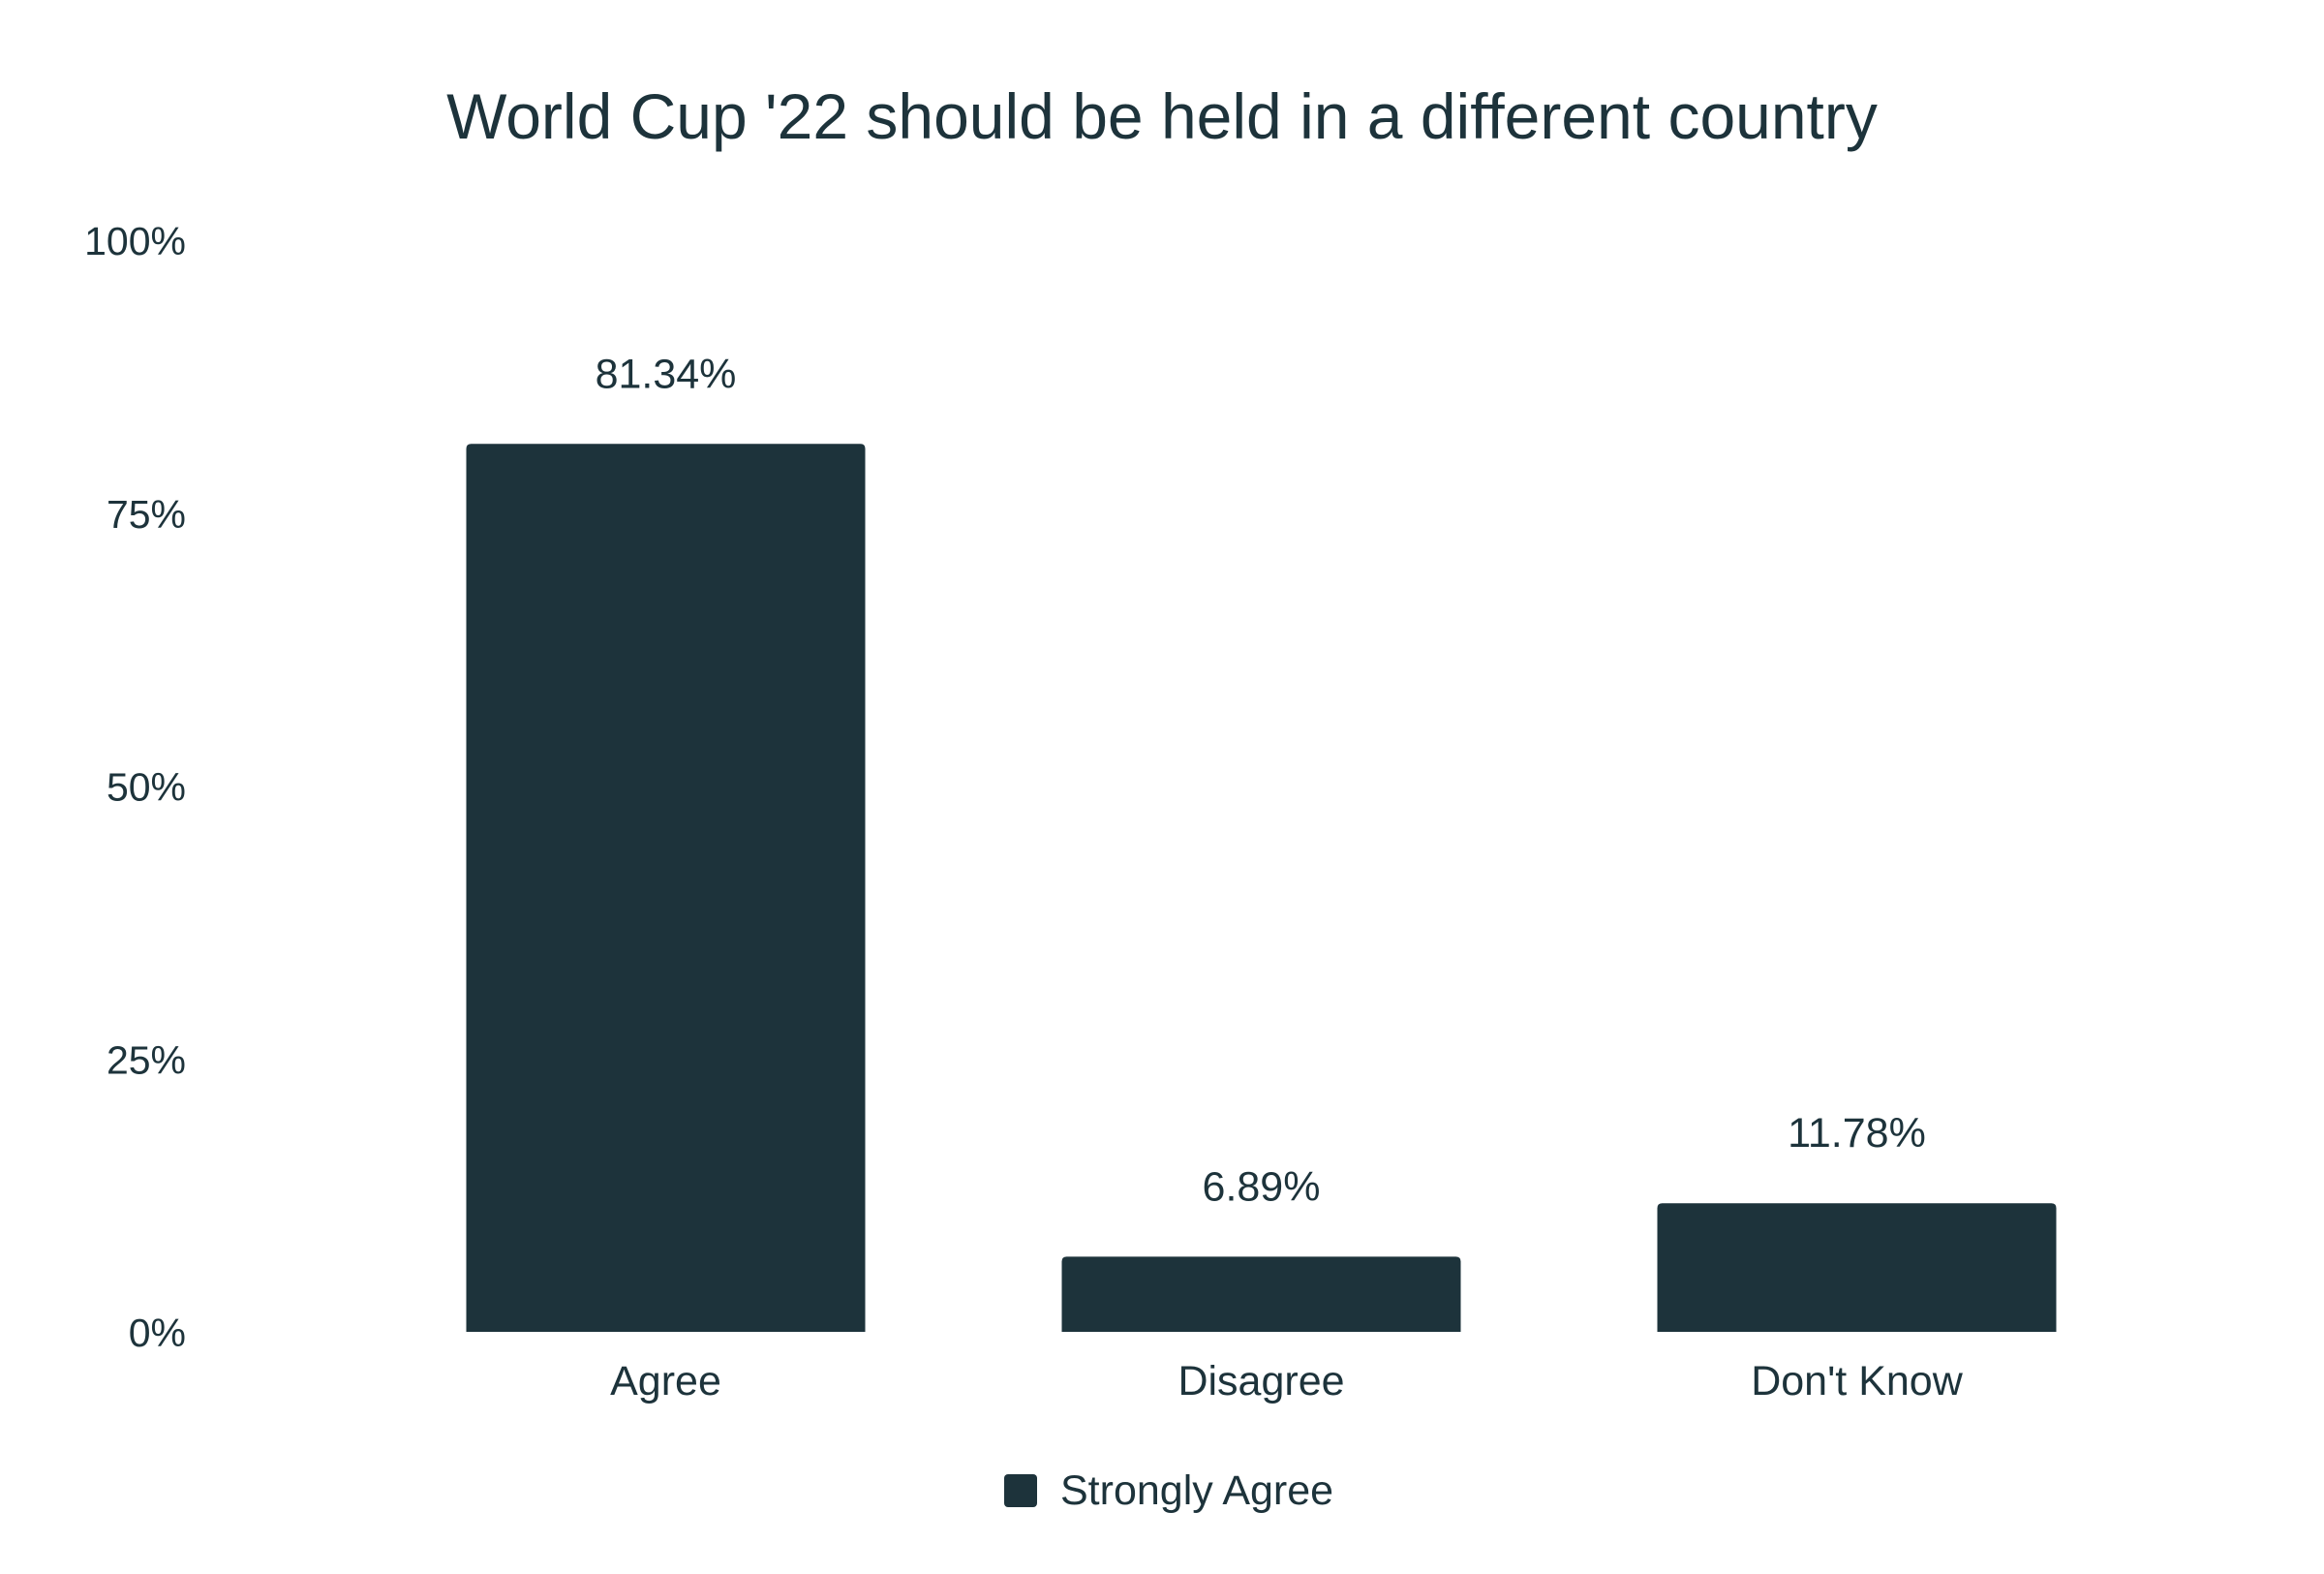 Image resolution: width=2324 pixels, height=1574 pixels. What do you see at coordinates (146, 514) in the screenshot?
I see `y-tick-label: 75%` at bounding box center [146, 514].